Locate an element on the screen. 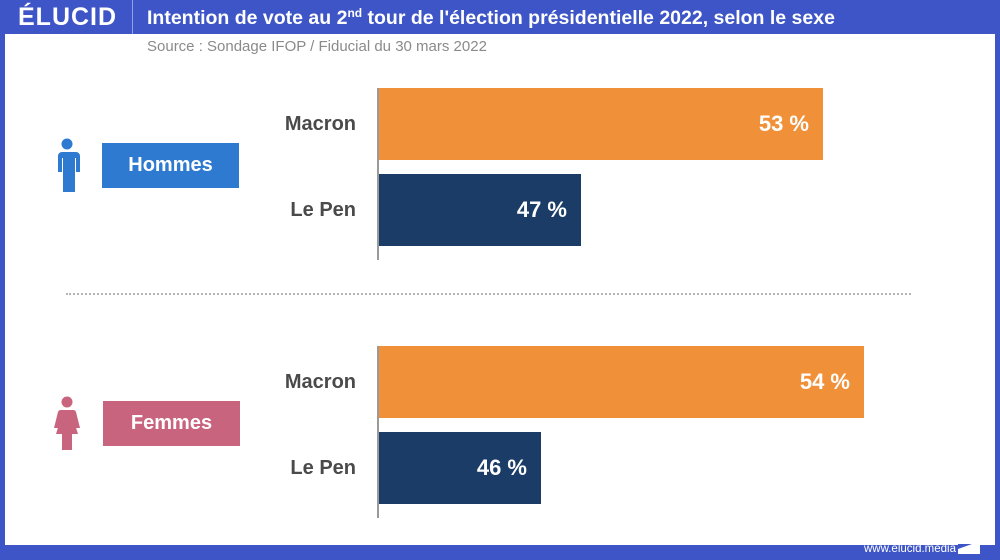 This screenshot has height=560, width=1000. bar-hommes-le-pen: 47 % is located at coordinates (480, 210).